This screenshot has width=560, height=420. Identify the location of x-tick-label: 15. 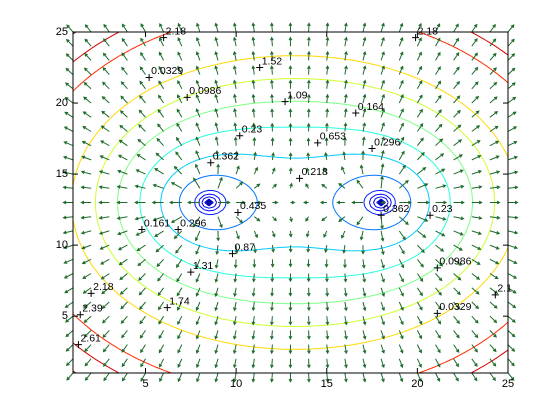
(327, 384).